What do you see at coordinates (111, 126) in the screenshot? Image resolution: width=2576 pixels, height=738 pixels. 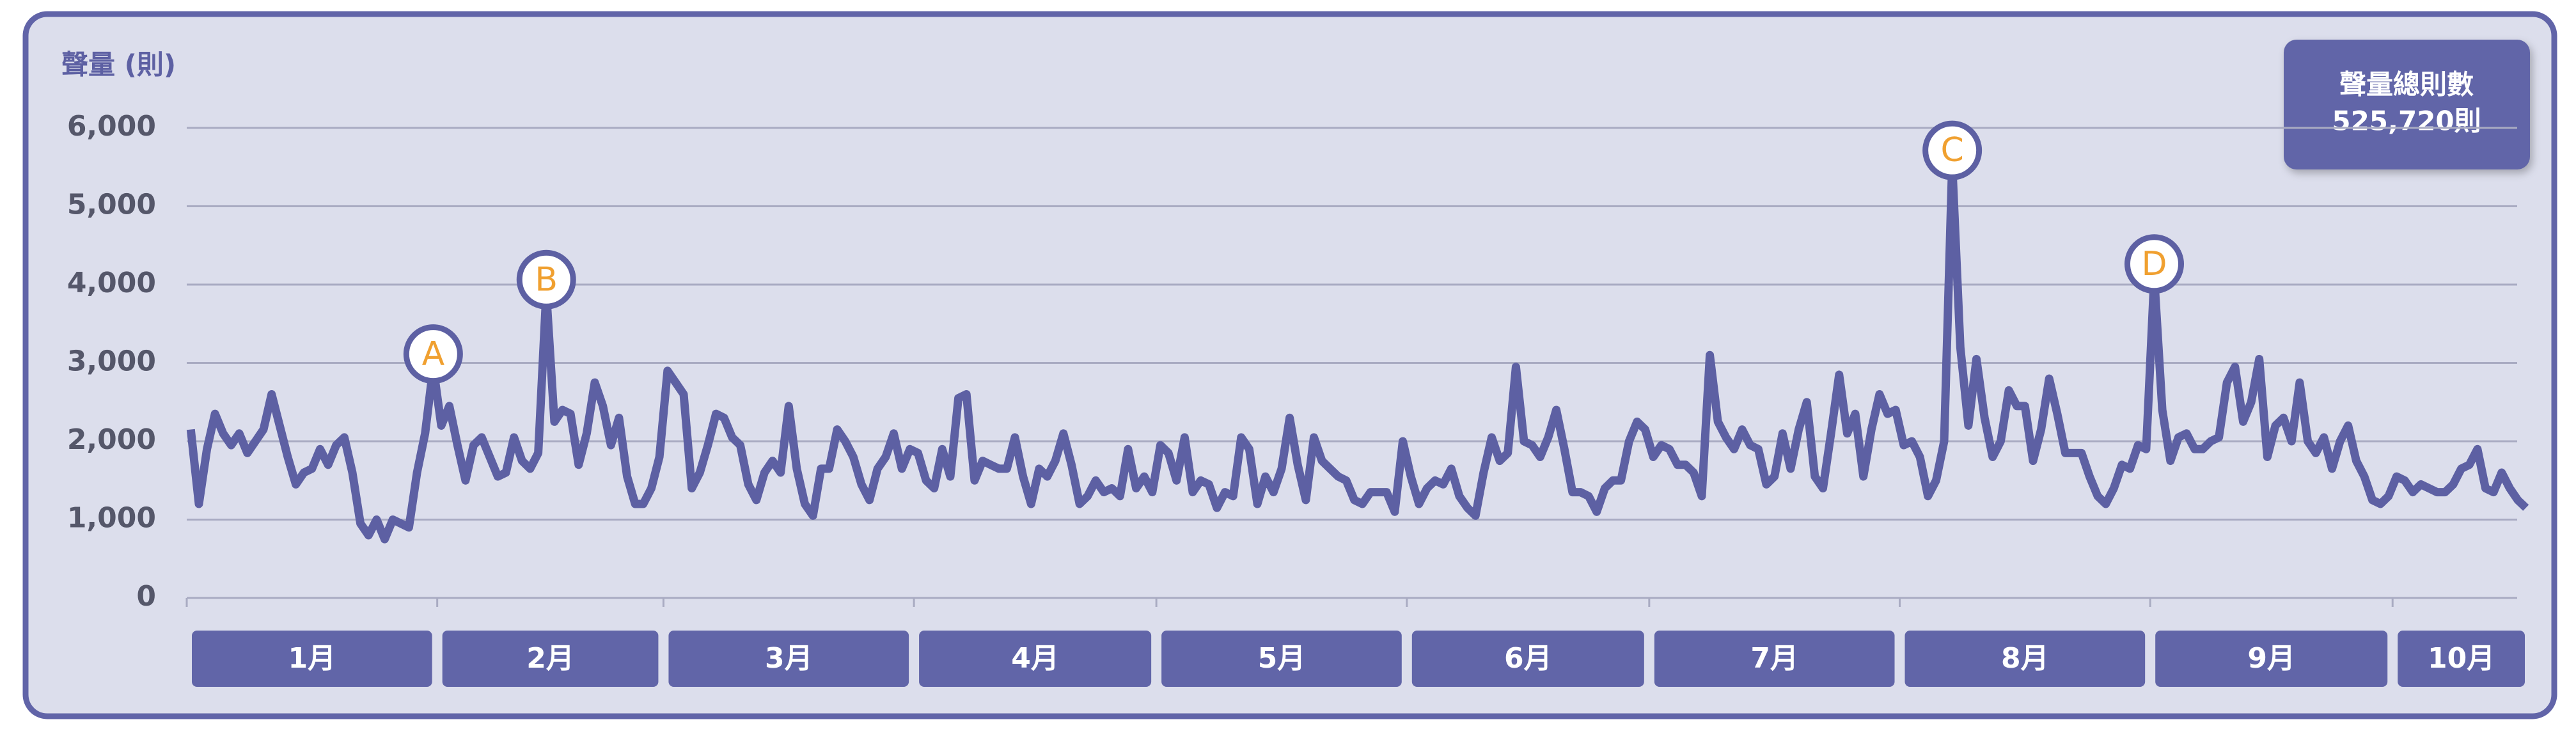 I see `y-tick-label: 6,000` at bounding box center [111, 126].